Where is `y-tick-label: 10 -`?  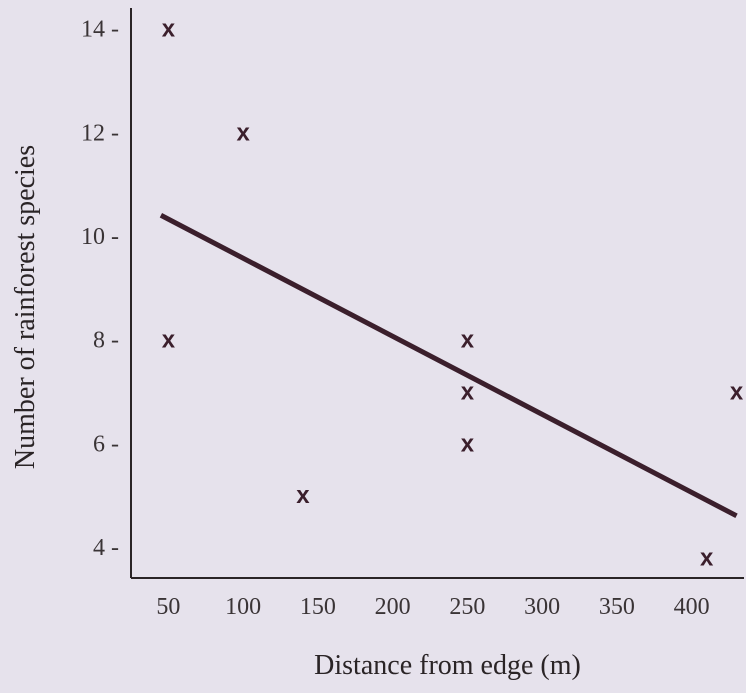 y-tick-label: 10 - is located at coordinates (100, 237).